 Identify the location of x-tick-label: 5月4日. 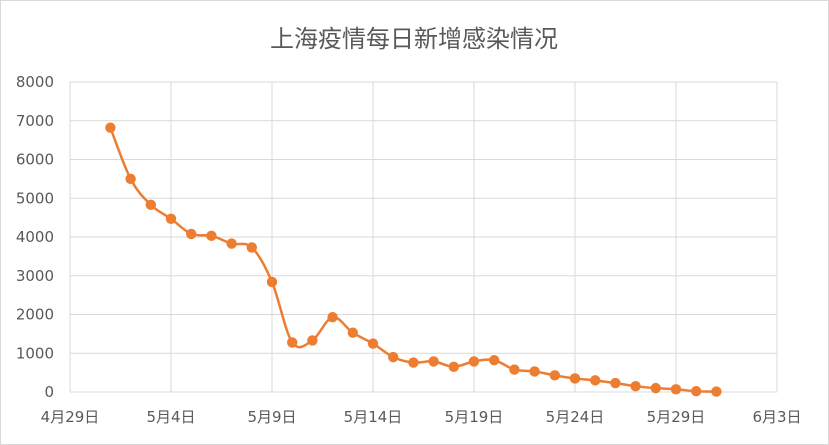
(170, 417).